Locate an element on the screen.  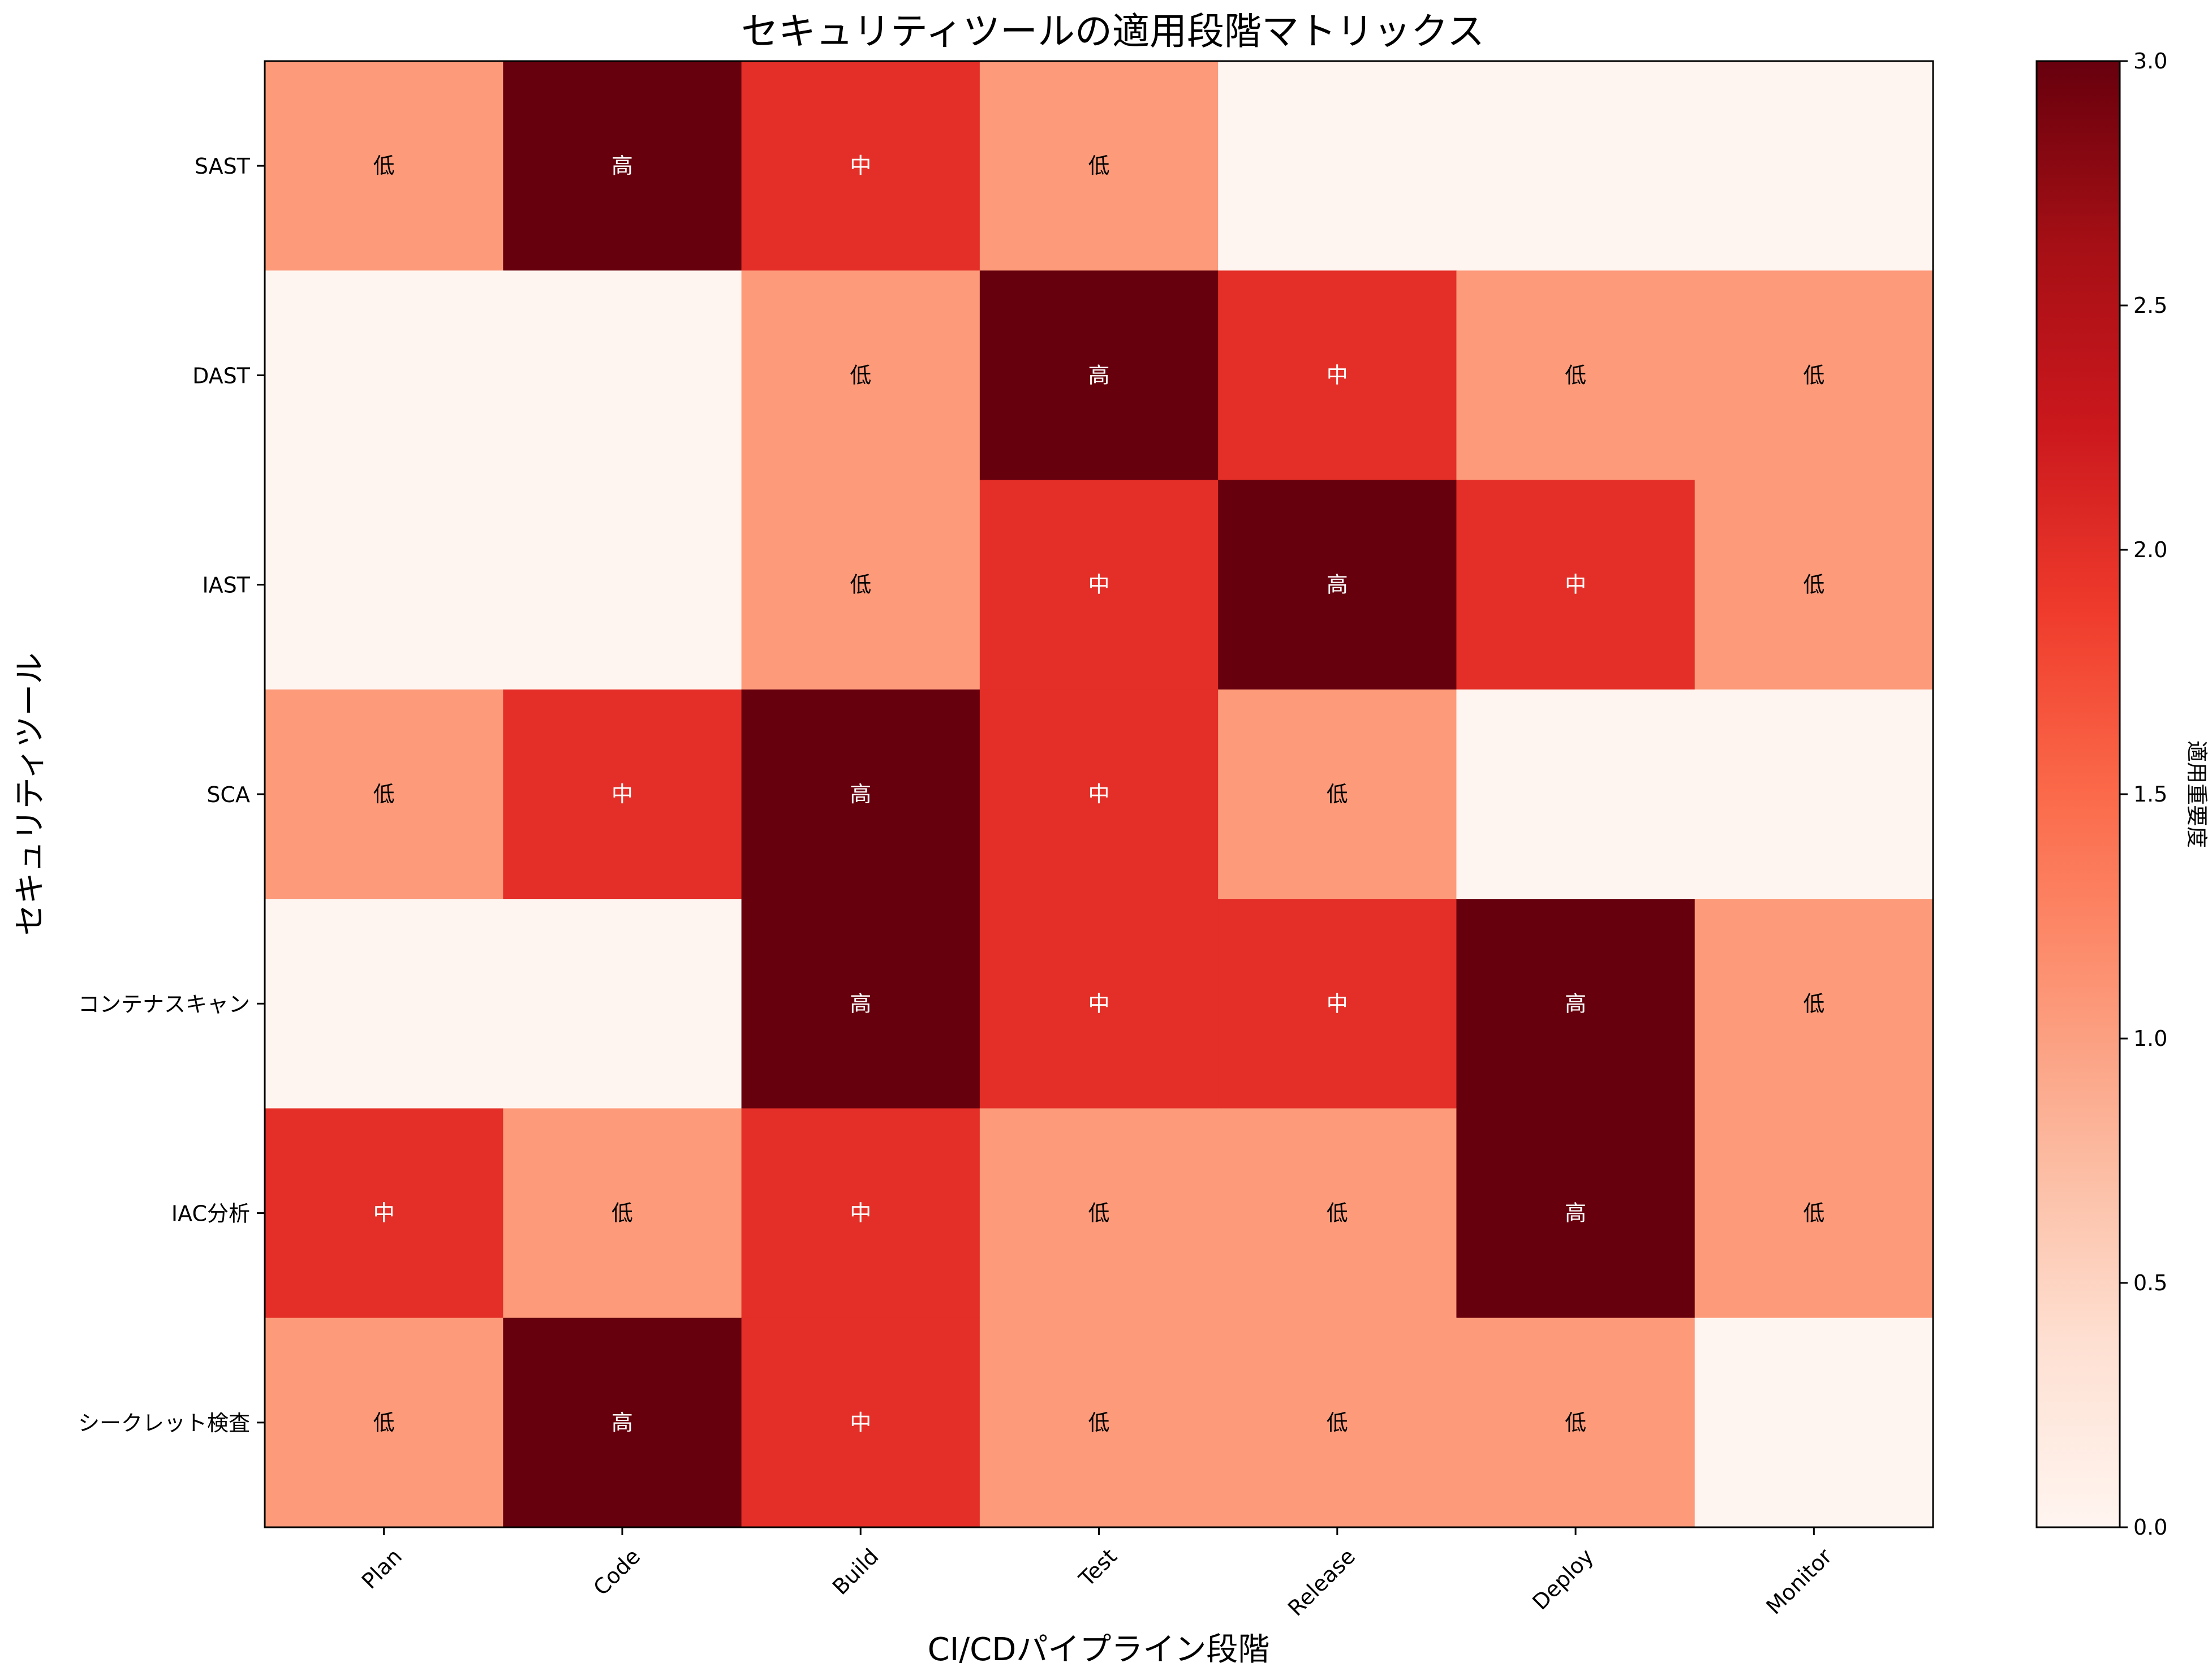
x-axis-label: CI/CDパイプライン段階 is located at coordinates (1099, 1649).